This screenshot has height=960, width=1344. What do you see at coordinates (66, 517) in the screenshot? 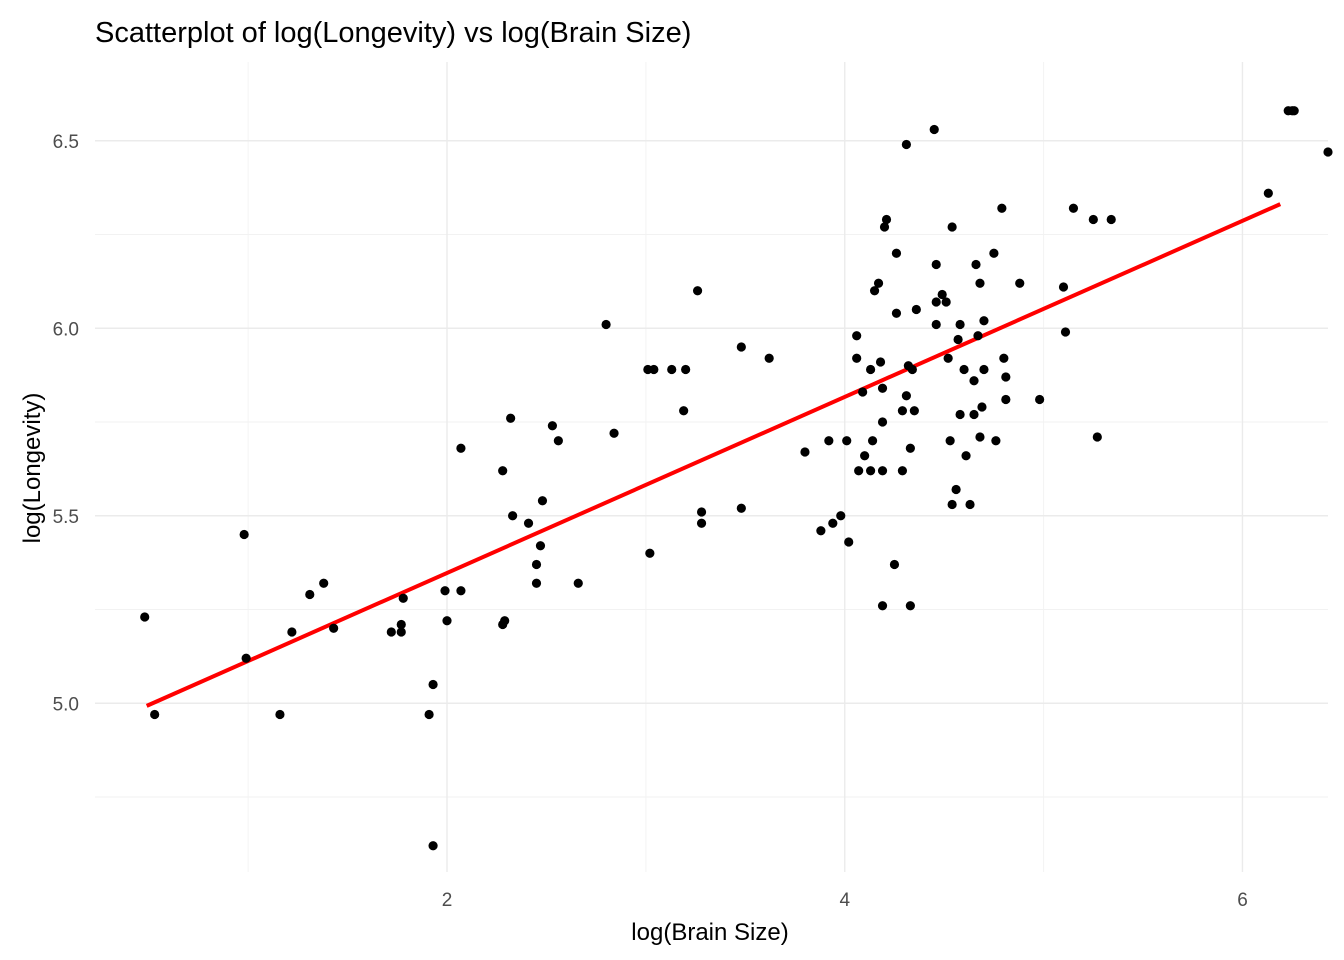
I see `y-tick-label: 5.5` at bounding box center [66, 517].